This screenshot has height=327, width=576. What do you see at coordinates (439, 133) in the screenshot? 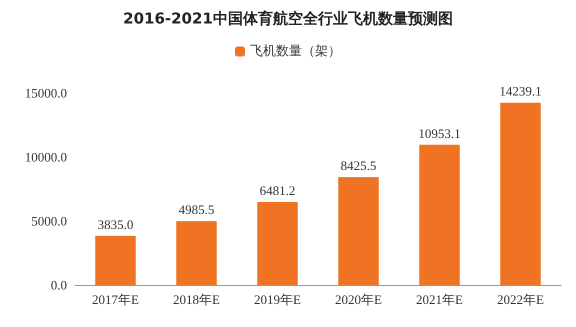
I see `data-label: 10953.1` at bounding box center [439, 133].